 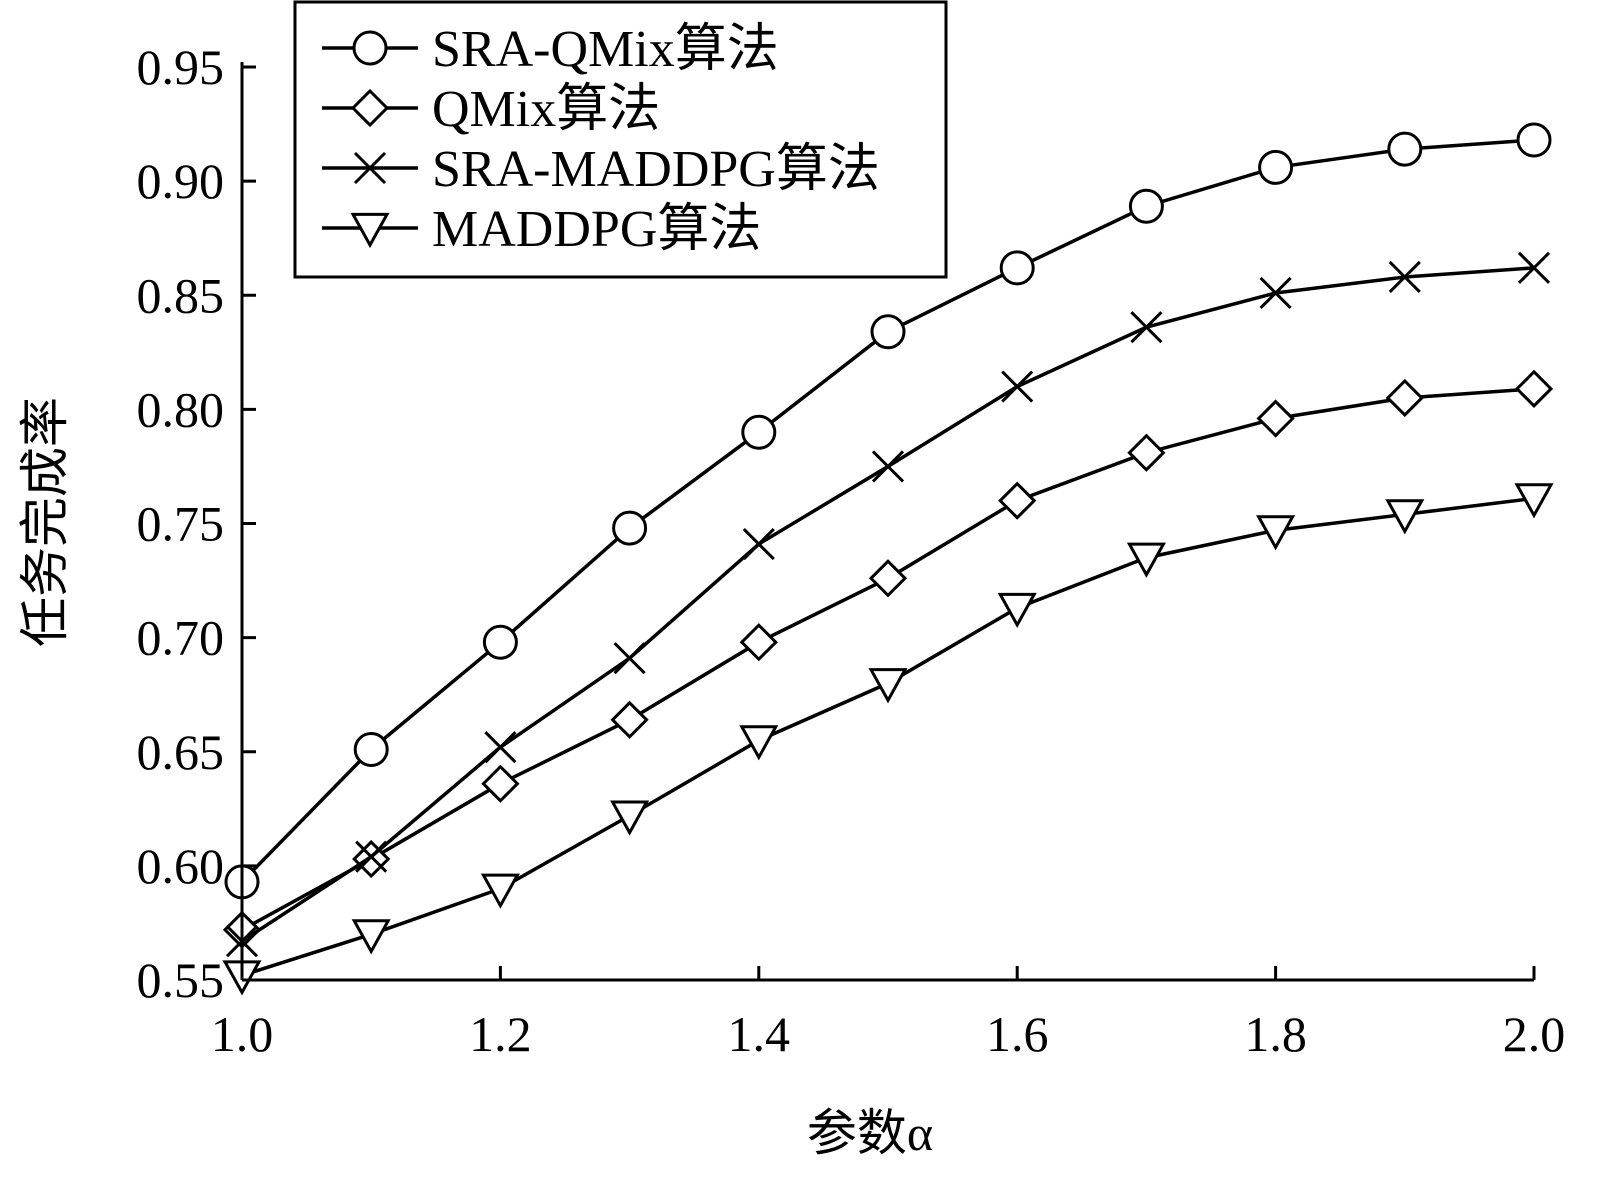 I want to click on legend-item: SRA-QMix算法, so click(x=550, y=49).